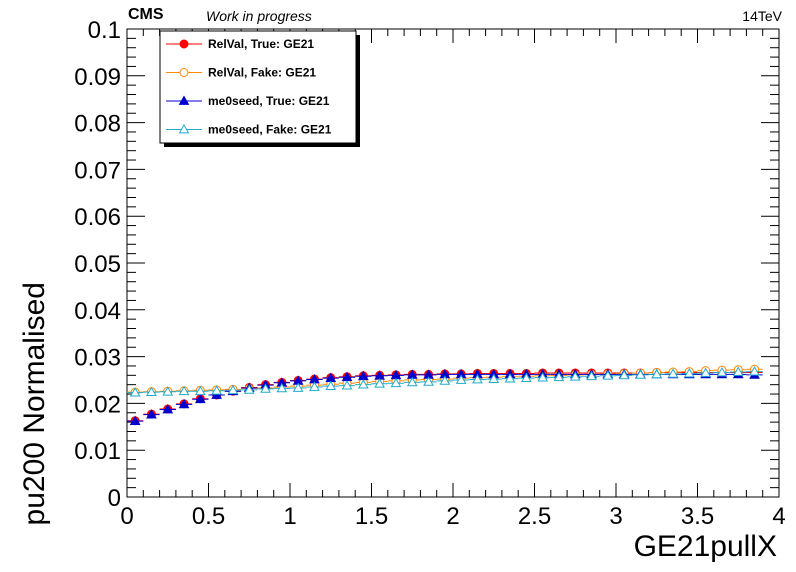 This screenshot has width=796, height=572. I want to click on status-label: Work in progress, so click(259, 16).